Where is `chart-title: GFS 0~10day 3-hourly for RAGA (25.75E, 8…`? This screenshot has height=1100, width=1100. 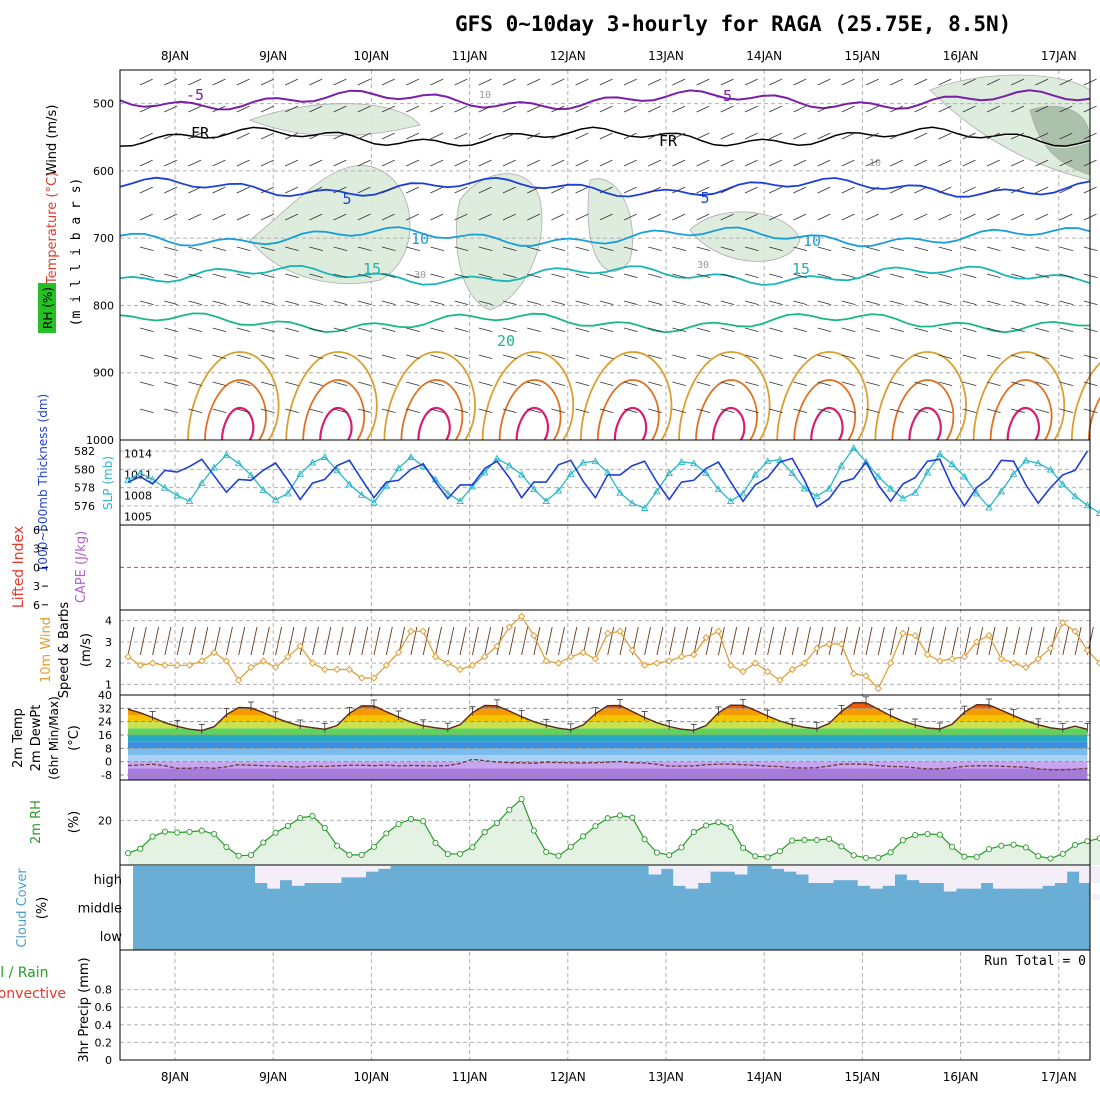 chart-title: GFS 0~10day 3-hourly for RAGA (25.75E, 8… is located at coordinates (733, 24).